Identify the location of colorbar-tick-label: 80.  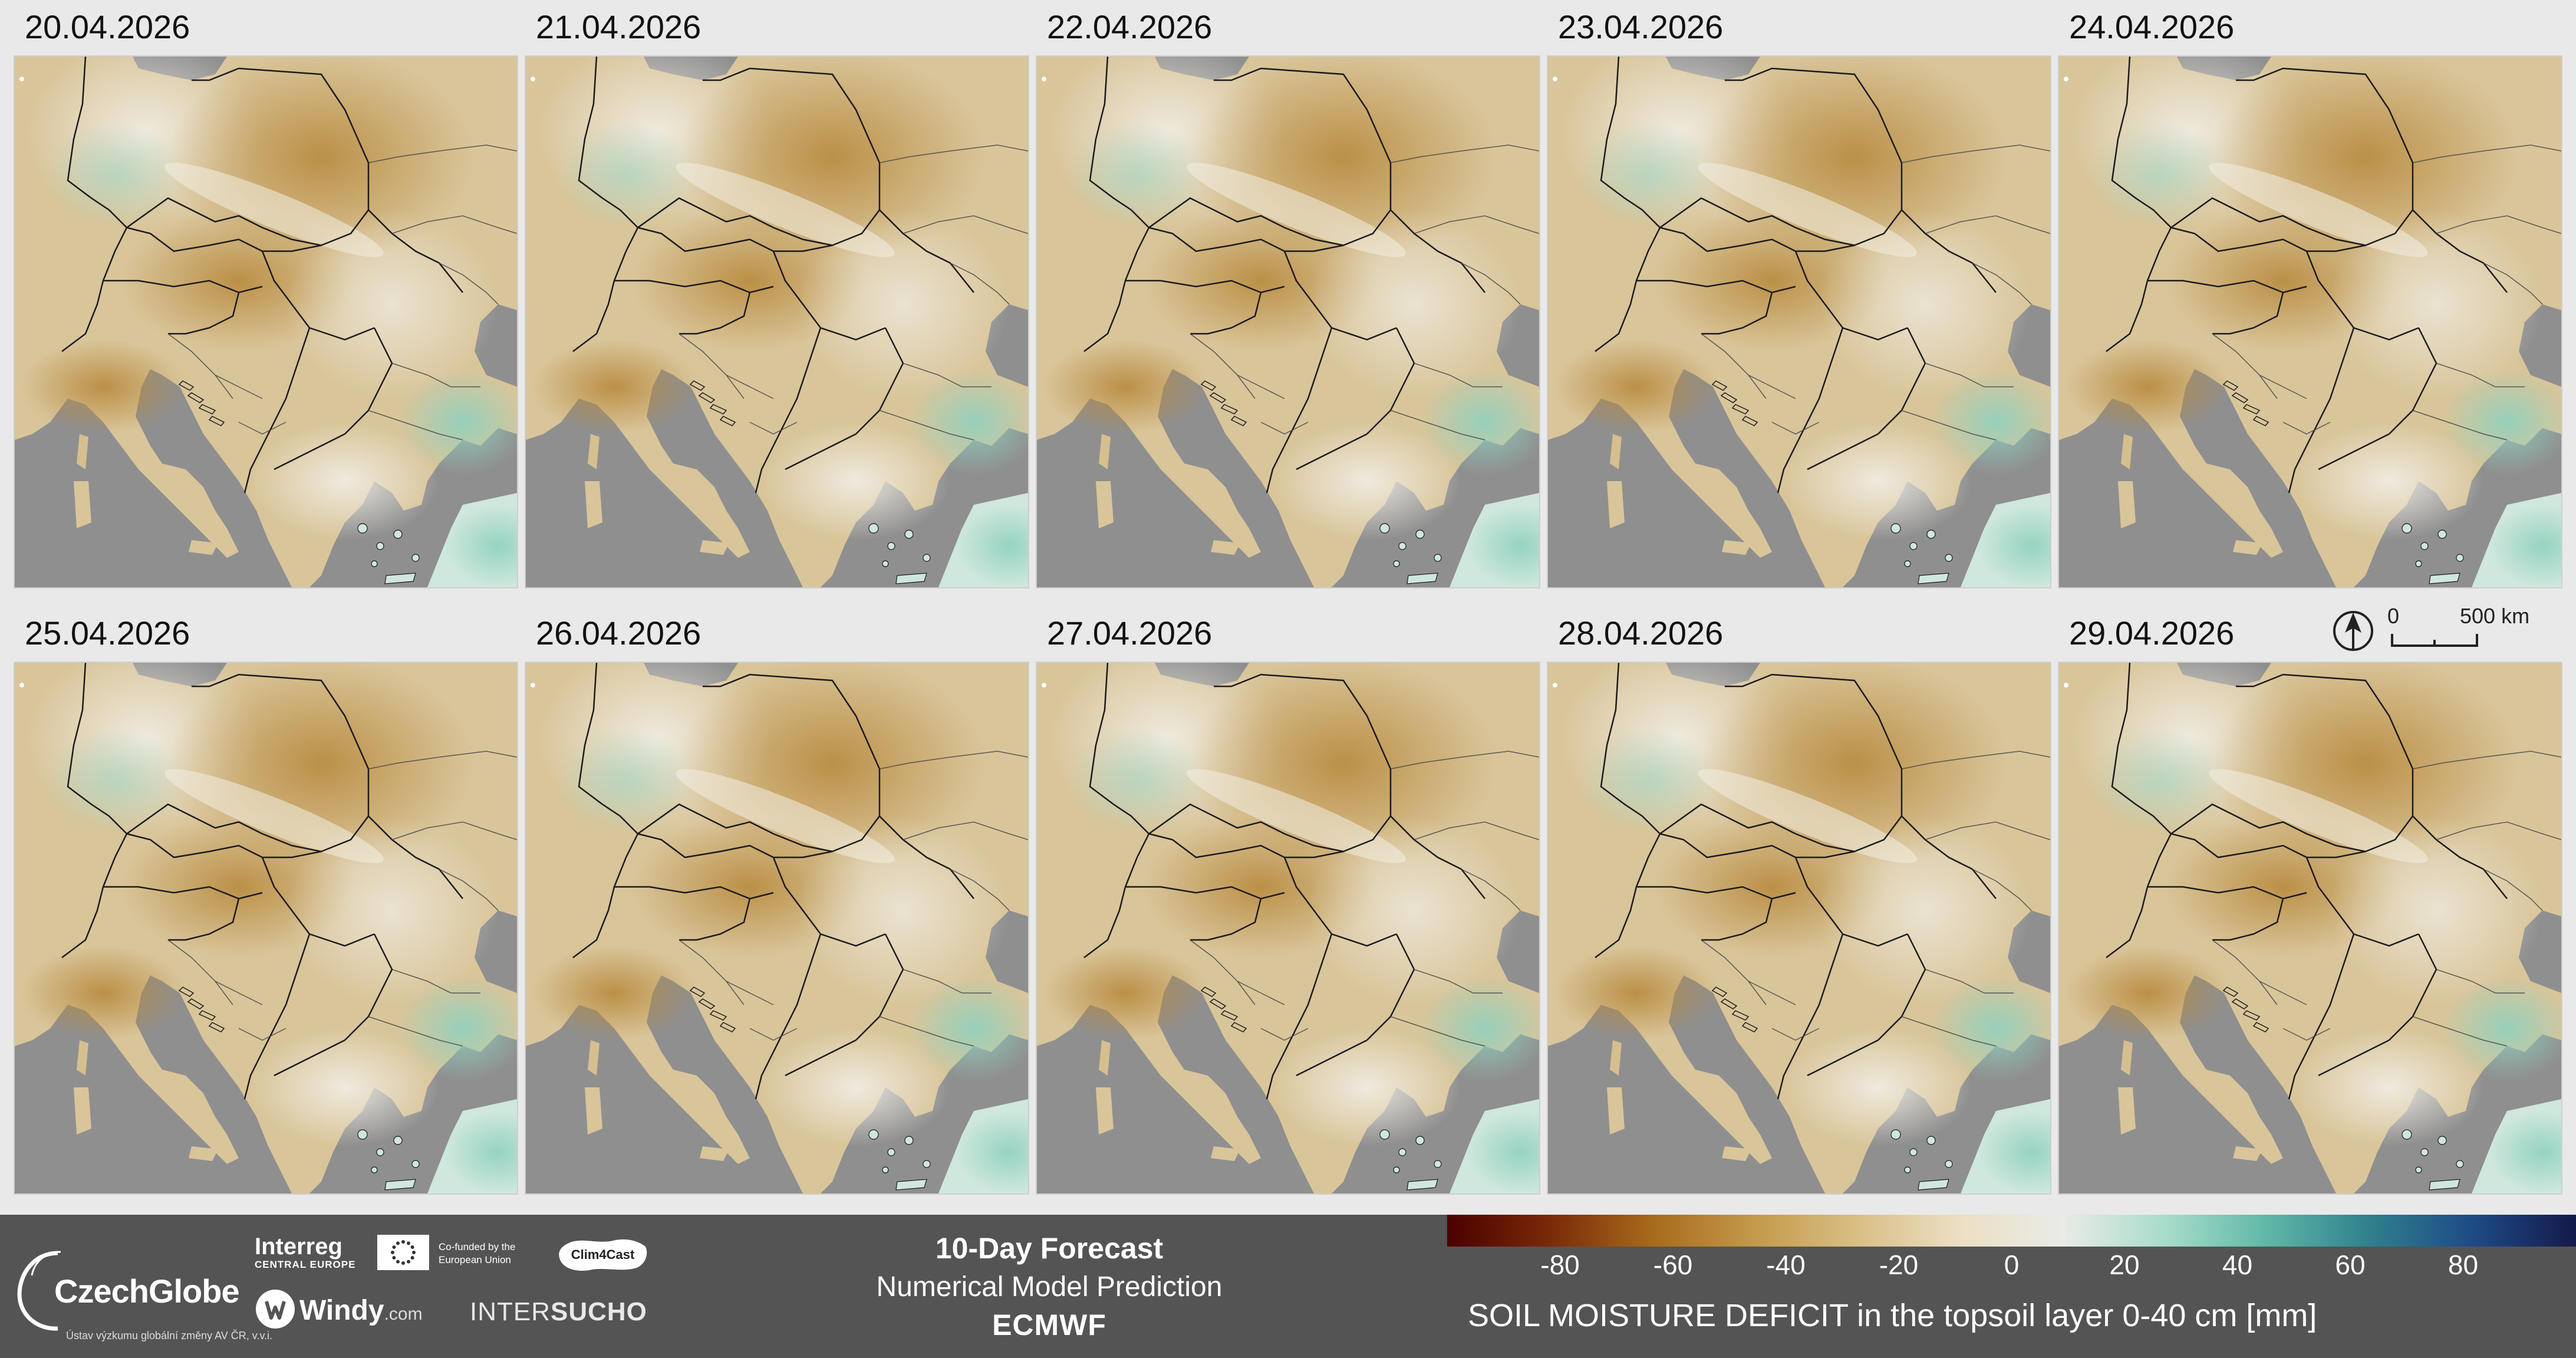
(2463, 1265).